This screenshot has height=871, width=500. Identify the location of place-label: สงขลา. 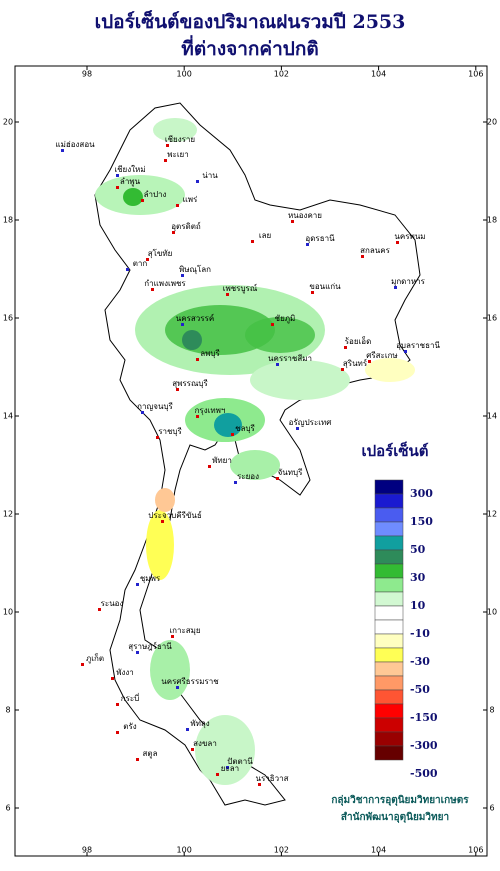
(205, 743).